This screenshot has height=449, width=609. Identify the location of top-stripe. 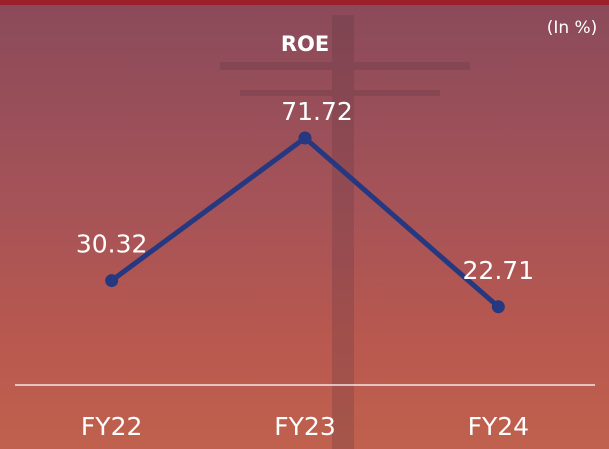
(304, 2).